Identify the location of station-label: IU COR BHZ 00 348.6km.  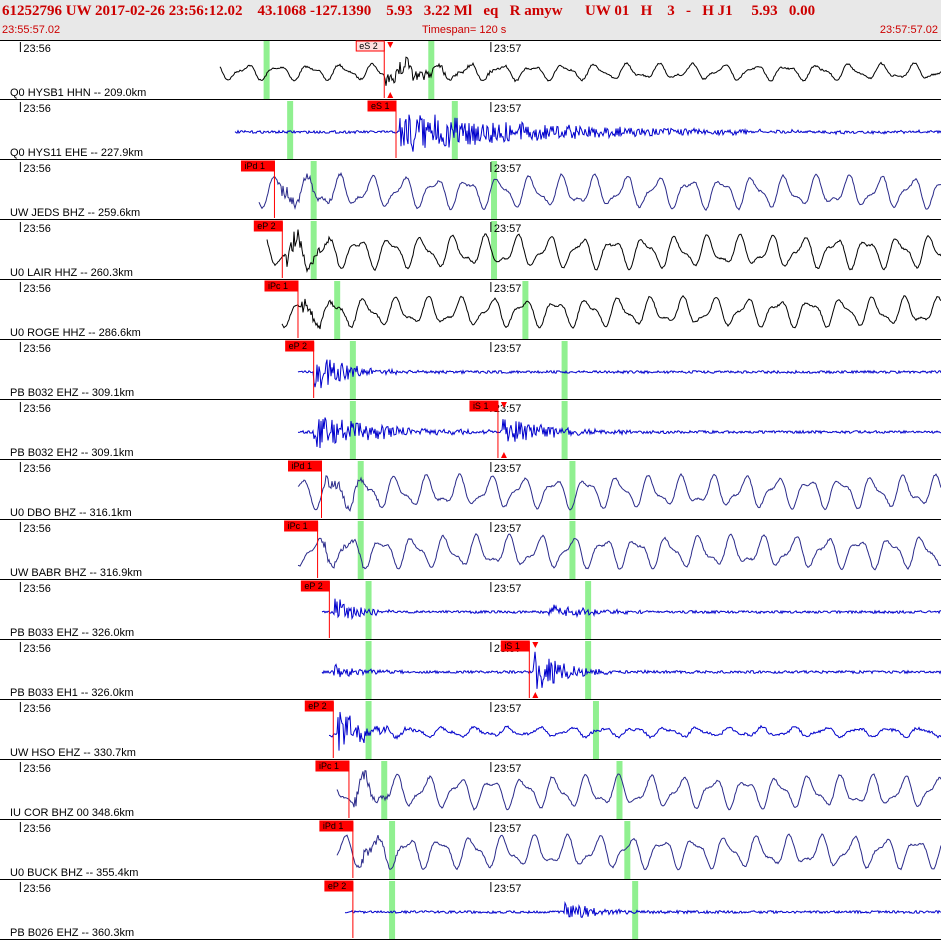
(72, 813).